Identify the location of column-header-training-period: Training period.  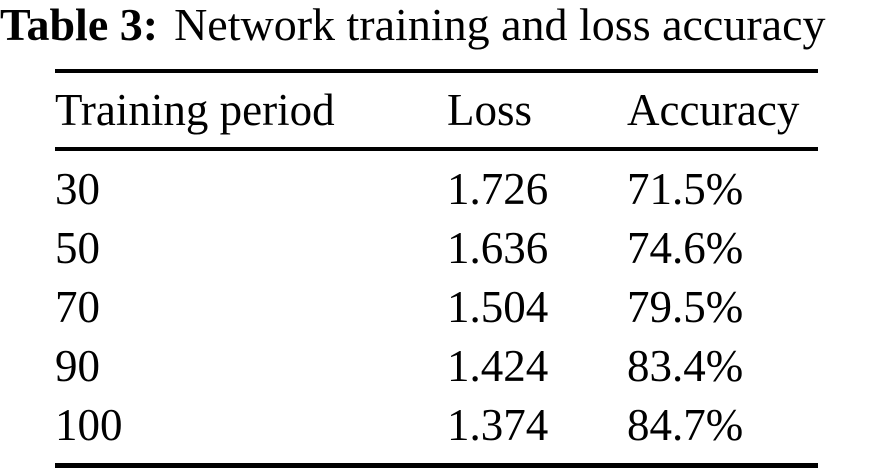
(195, 110).